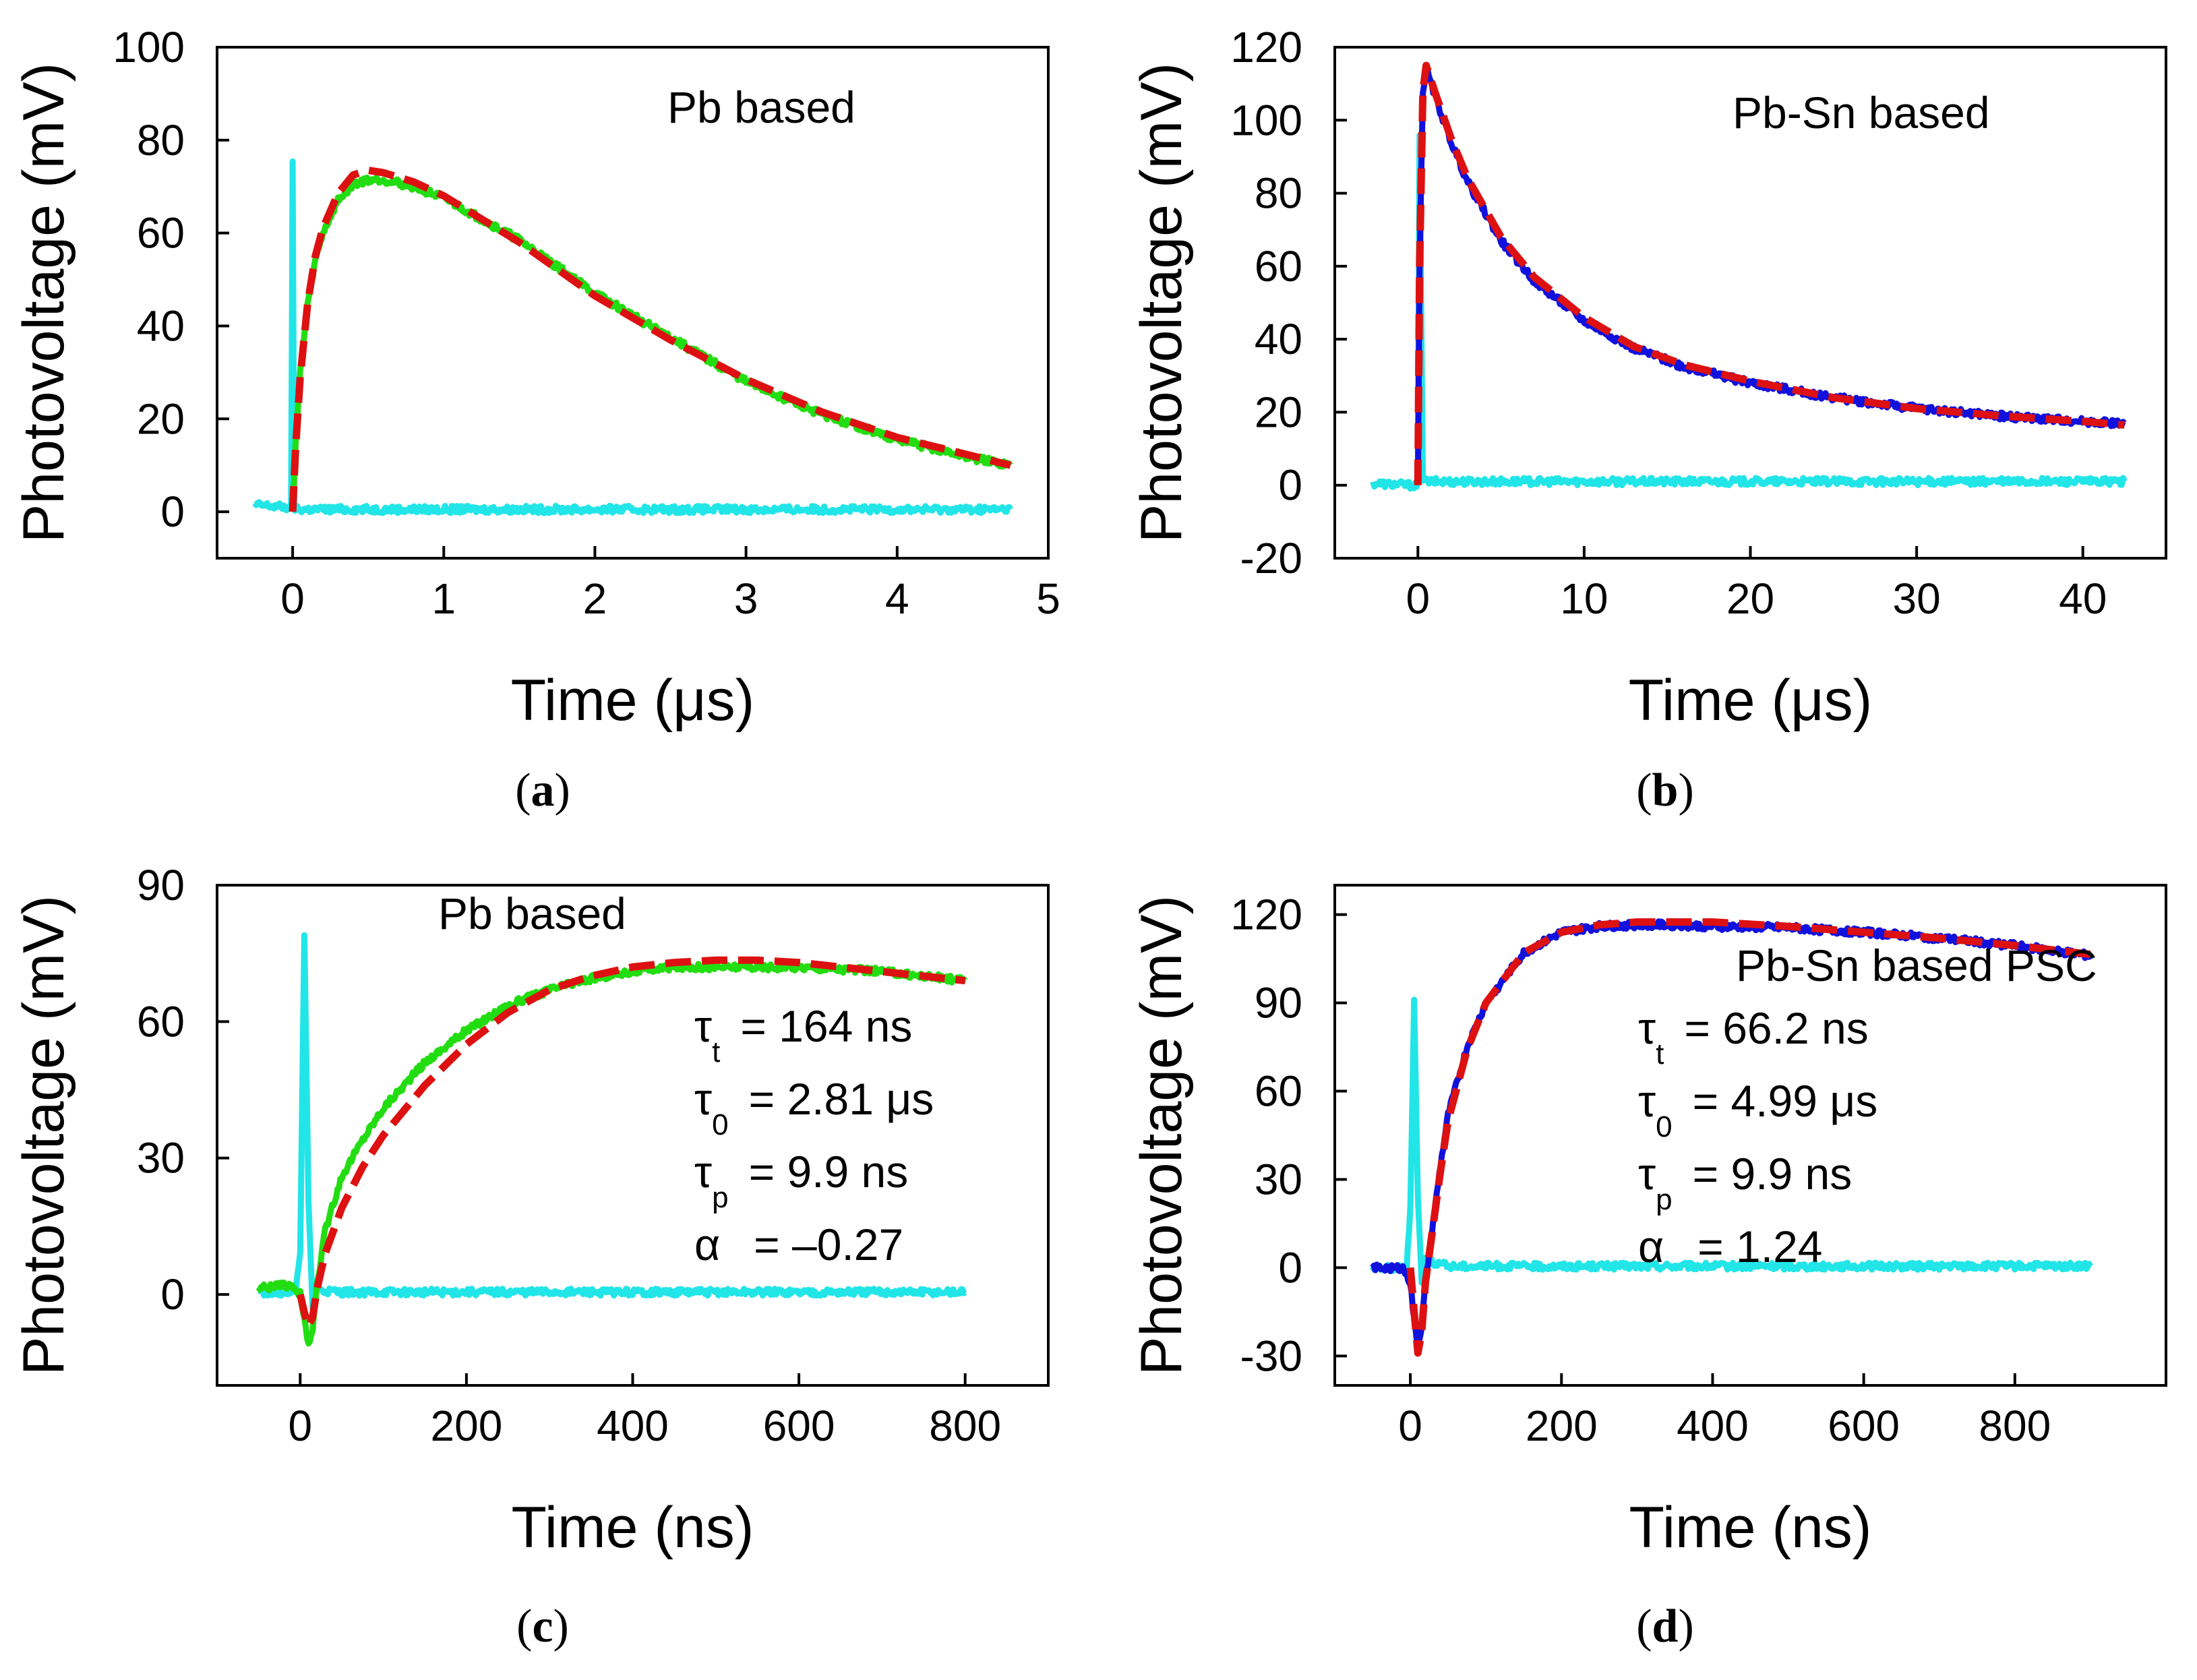 The image size is (2197, 1680). I want to click on y-tick-label: -20, so click(1271, 558).